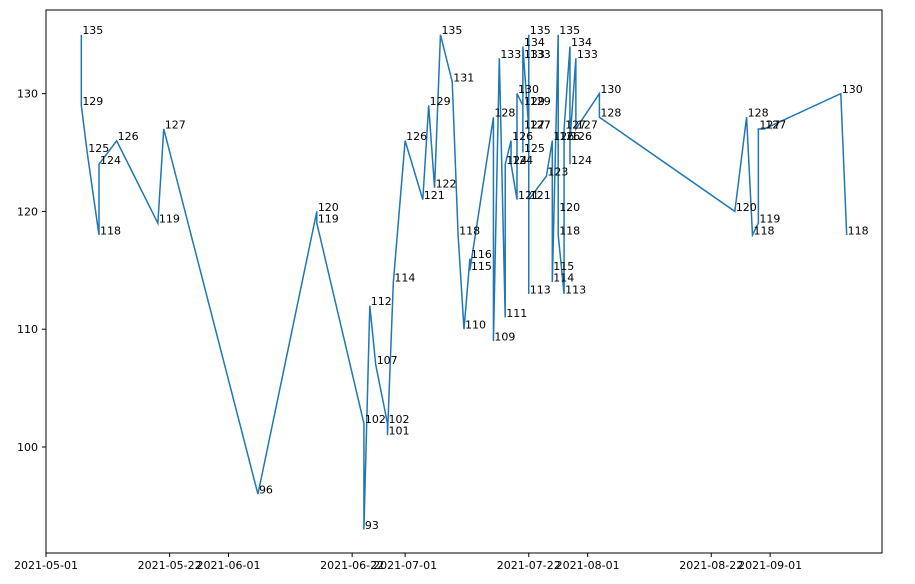 The width and height of the screenshot is (915, 584). Describe the element at coordinates (516, 313) in the screenshot. I see `data-label: 111` at that location.